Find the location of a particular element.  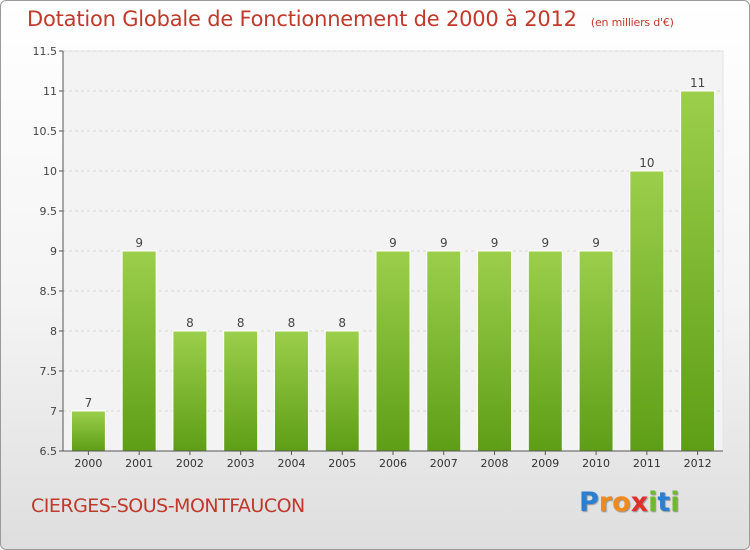

x-tick-label: 2009 is located at coordinates (545, 463).